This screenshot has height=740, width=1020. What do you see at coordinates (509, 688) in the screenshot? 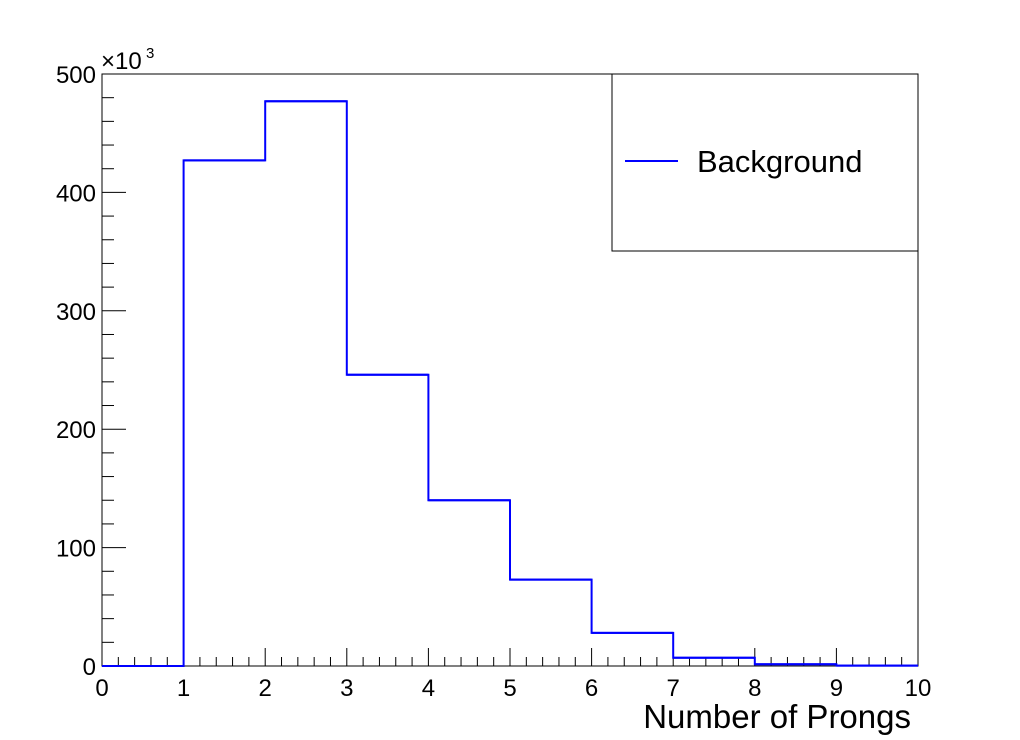
I see `x-tick-label: 5` at bounding box center [509, 688].